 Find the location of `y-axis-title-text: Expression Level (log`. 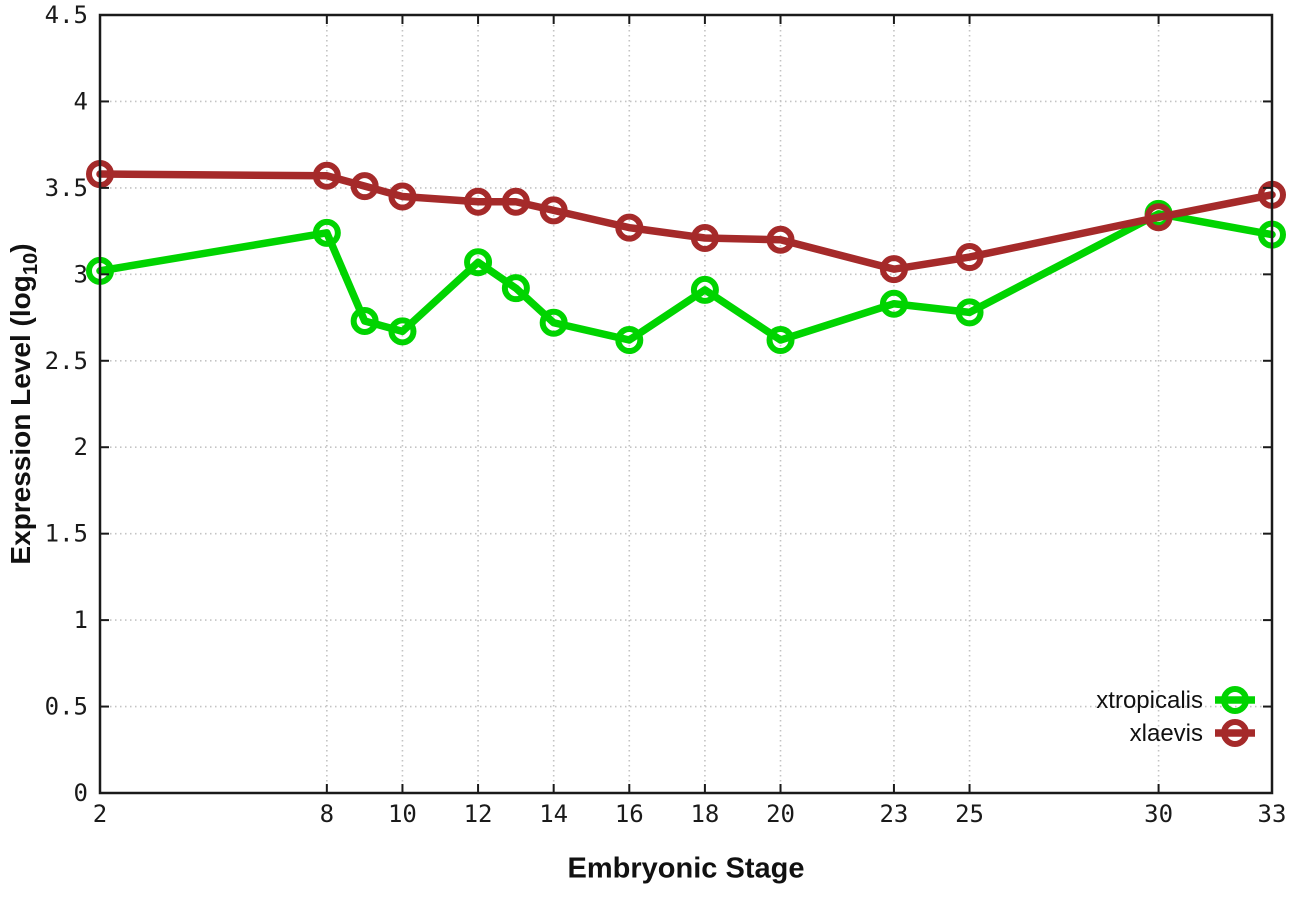

y-axis-title-text: Expression Level (log is located at coordinates (21, 420).